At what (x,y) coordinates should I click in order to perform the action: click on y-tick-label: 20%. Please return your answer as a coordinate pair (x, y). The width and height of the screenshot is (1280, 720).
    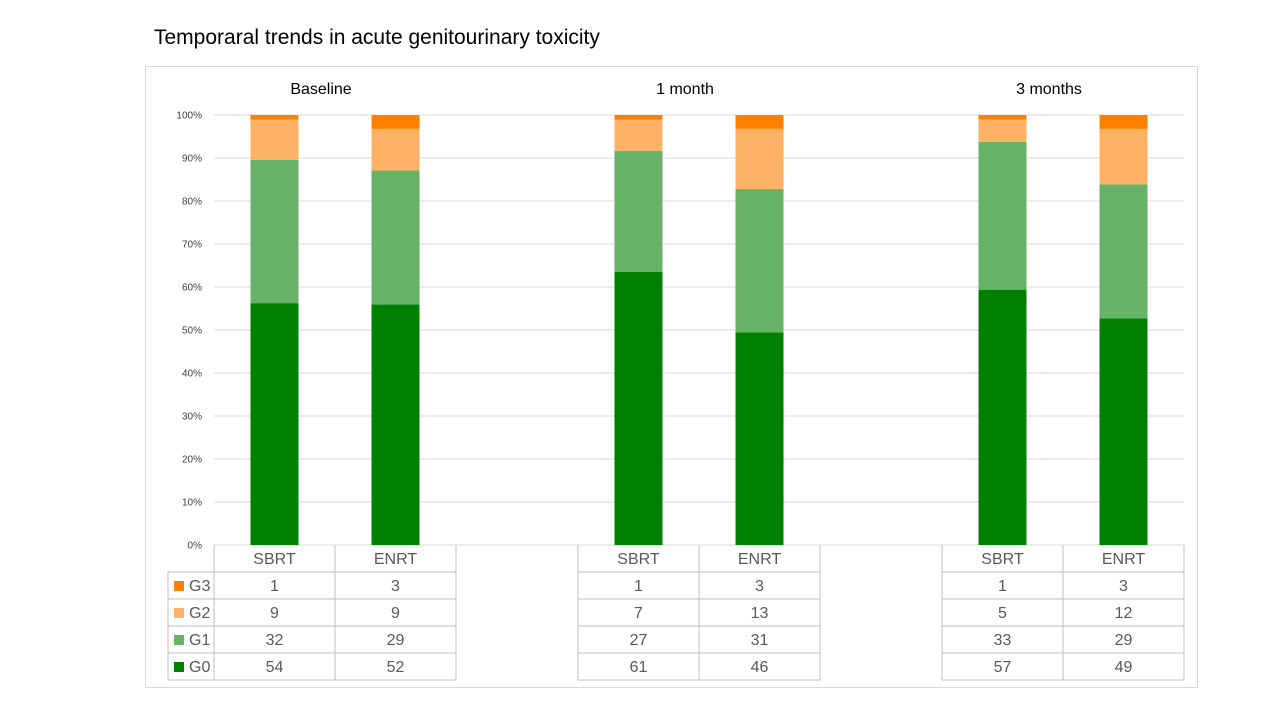
    Looking at the image, I should click on (192, 460).